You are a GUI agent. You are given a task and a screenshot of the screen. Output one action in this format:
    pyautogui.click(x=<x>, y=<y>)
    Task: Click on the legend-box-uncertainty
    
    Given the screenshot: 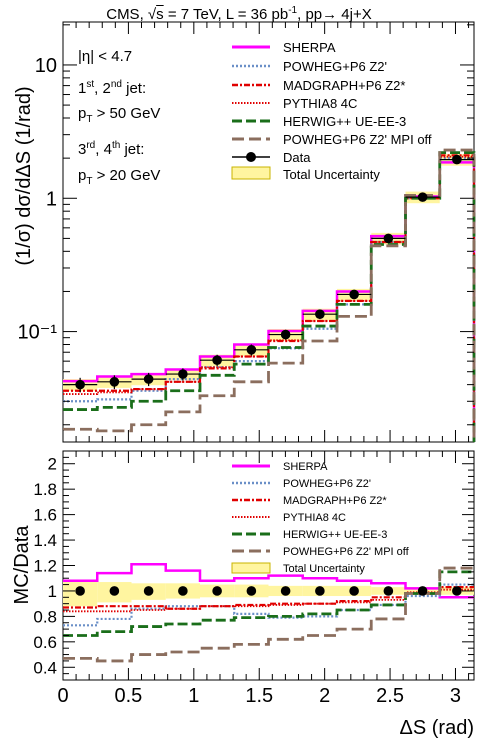 What is the action you would take?
    pyautogui.click(x=251, y=173)
    